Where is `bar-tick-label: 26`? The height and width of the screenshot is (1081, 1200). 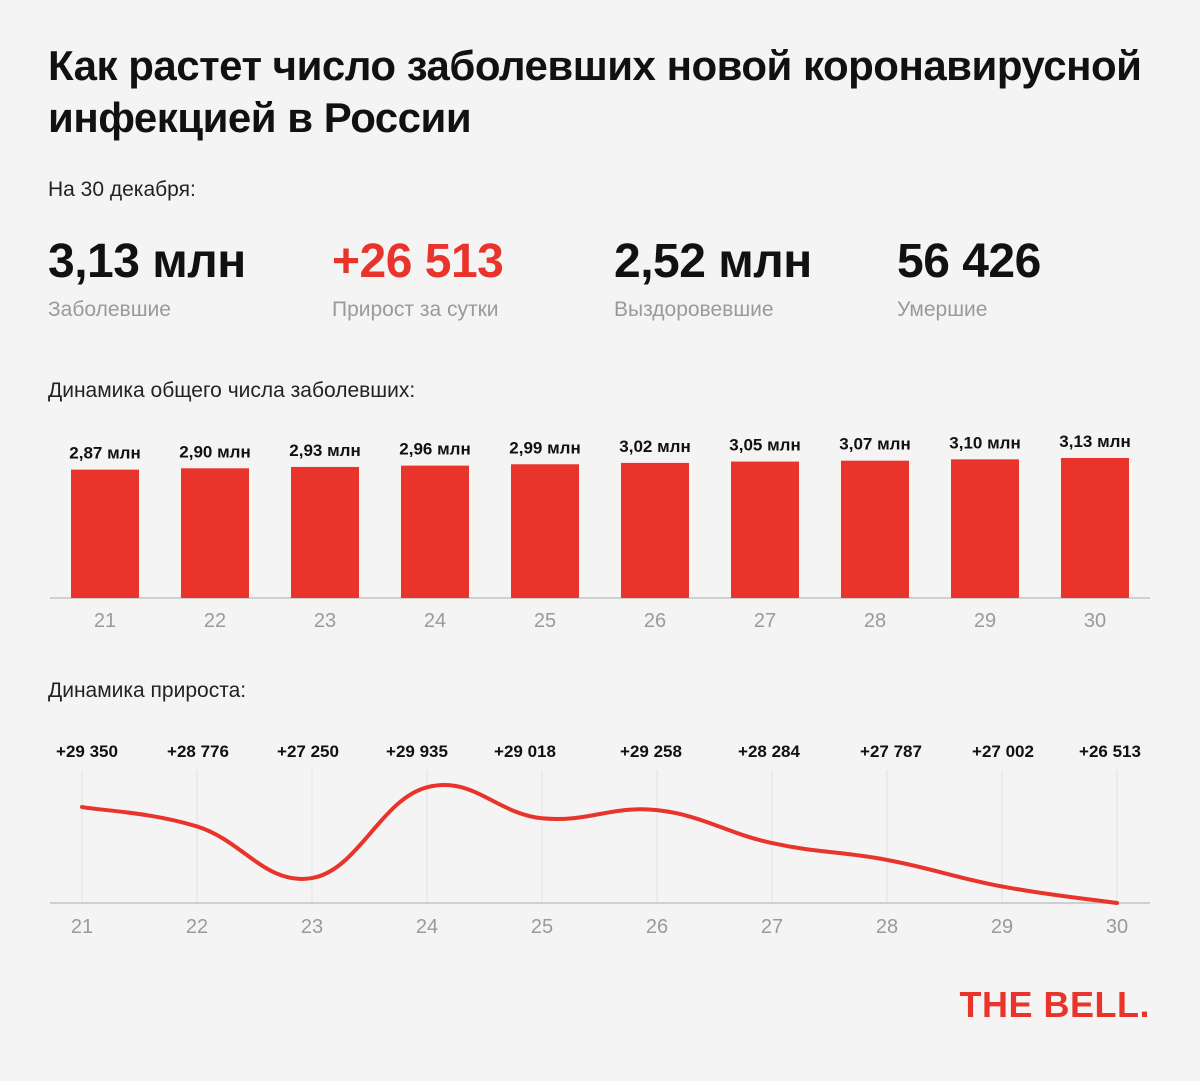 bar-tick-label: 26 is located at coordinates (655, 621).